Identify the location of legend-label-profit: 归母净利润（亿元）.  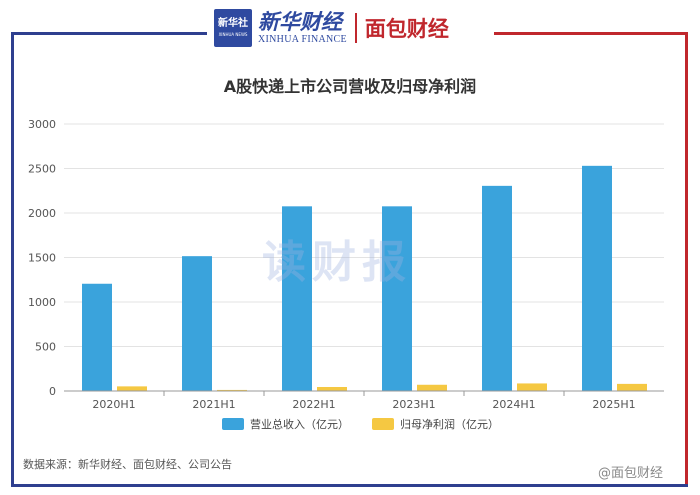
(449, 424).